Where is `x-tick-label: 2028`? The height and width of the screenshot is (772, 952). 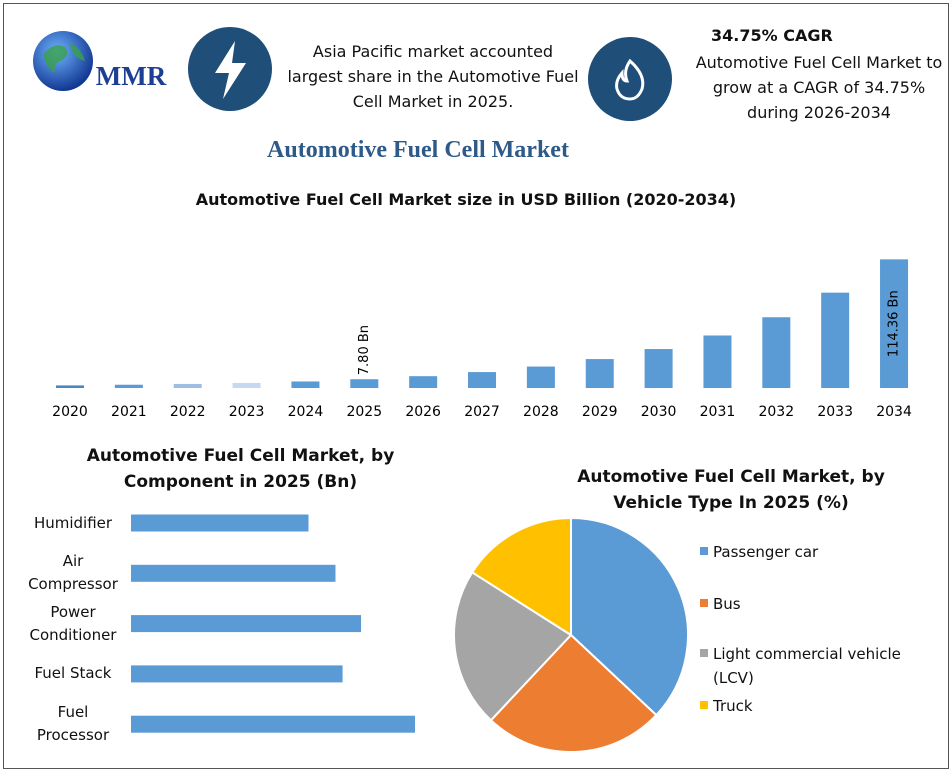
x-tick-label: 2028 is located at coordinates (541, 412).